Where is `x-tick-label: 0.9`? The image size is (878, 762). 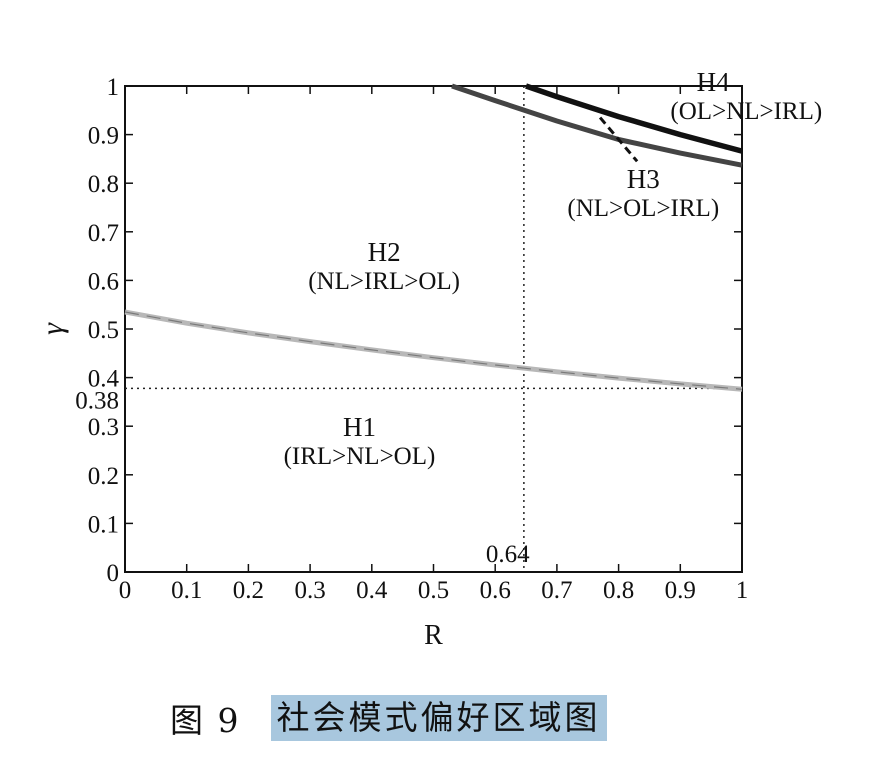 x-tick-label: 0.9 is located at coordinates (680, 590).